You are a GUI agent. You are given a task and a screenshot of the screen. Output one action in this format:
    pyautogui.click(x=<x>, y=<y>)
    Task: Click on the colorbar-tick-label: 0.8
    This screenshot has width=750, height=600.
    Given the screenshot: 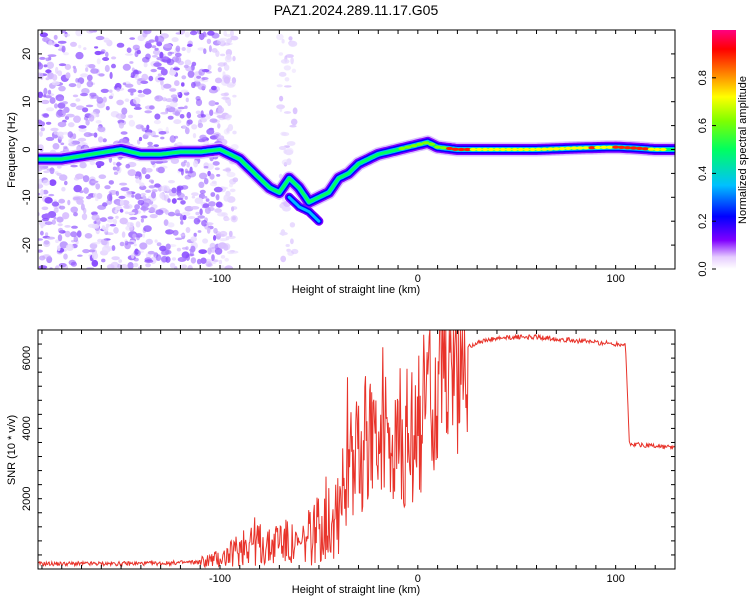 What is the action you would take?
    pyautogui.click(x=703, y=77)
    